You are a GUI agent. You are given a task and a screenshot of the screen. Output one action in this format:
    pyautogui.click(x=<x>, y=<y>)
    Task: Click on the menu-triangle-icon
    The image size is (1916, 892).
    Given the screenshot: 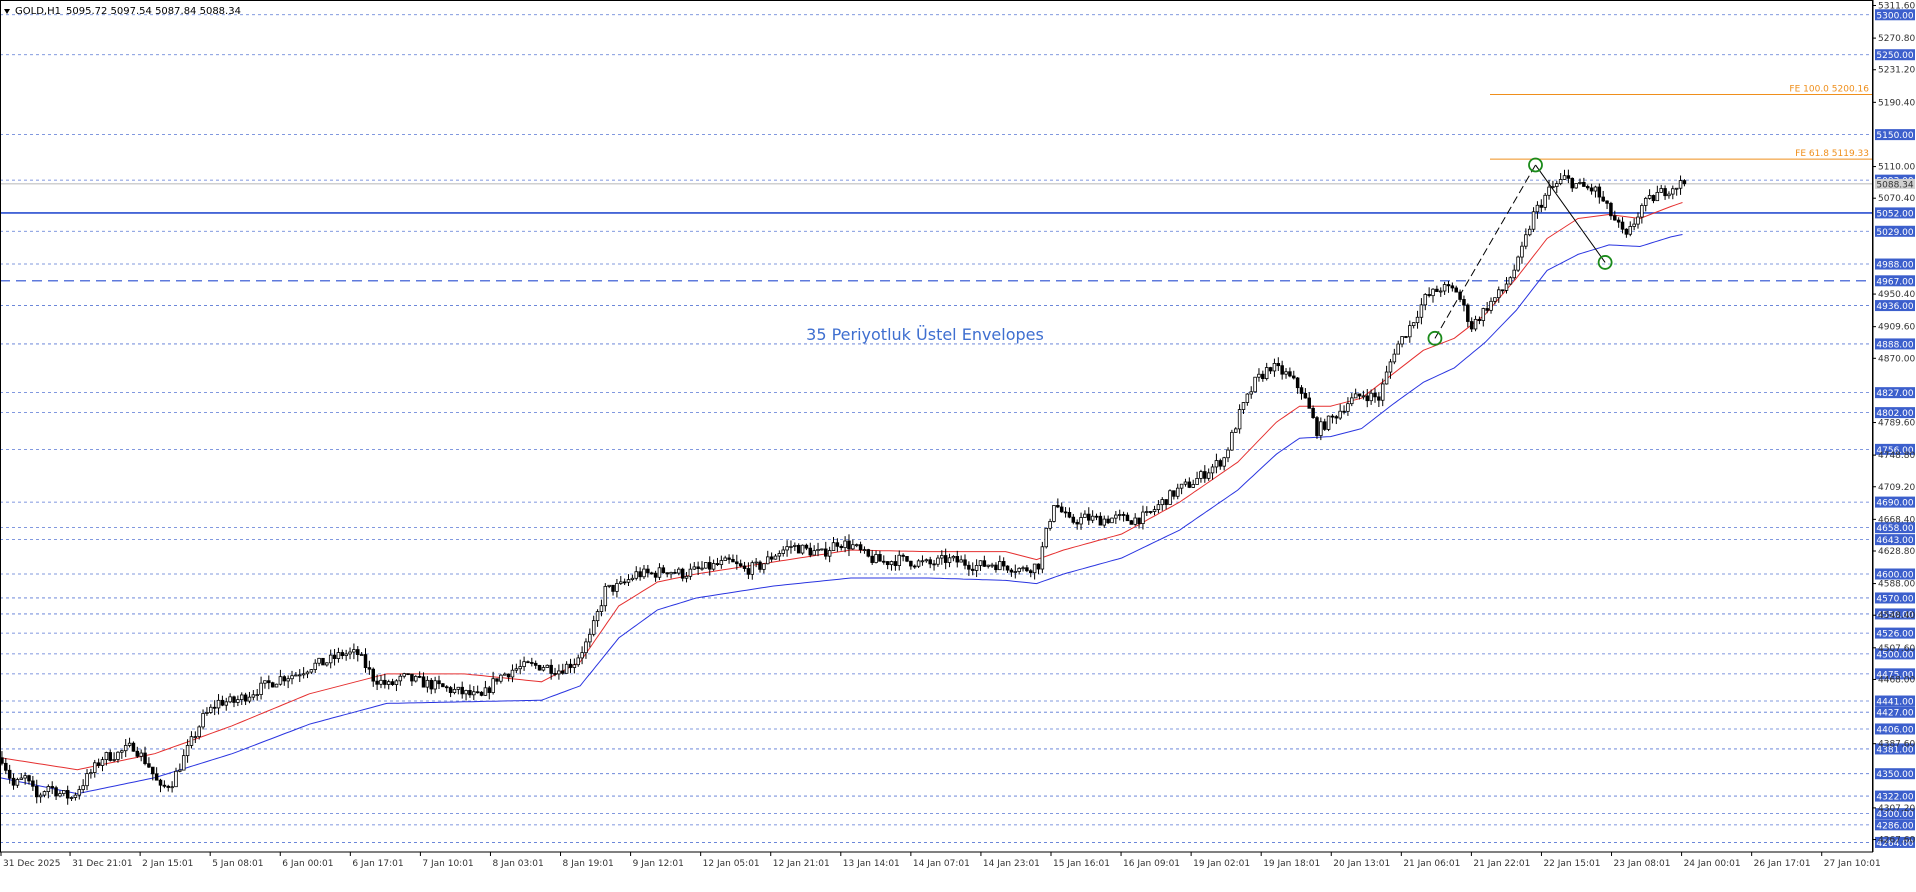 What is the action you would take?
    pyautogui.click(x=7, y=11)
    